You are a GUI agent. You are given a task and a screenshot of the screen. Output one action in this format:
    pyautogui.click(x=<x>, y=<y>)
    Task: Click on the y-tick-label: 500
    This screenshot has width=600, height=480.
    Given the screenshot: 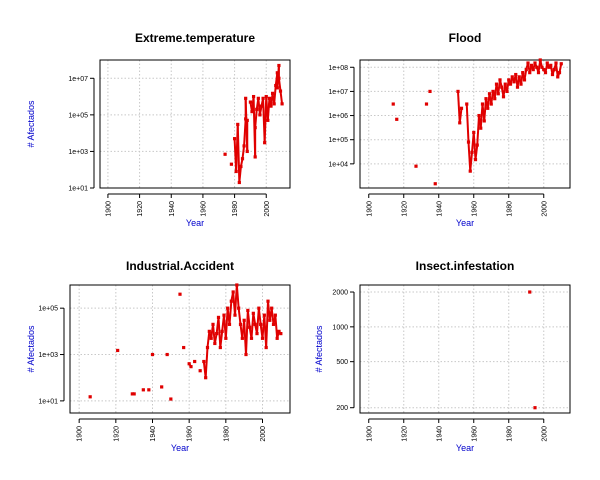 What is the action you would take?
    pyautogui.click(x=342, y=362)
    